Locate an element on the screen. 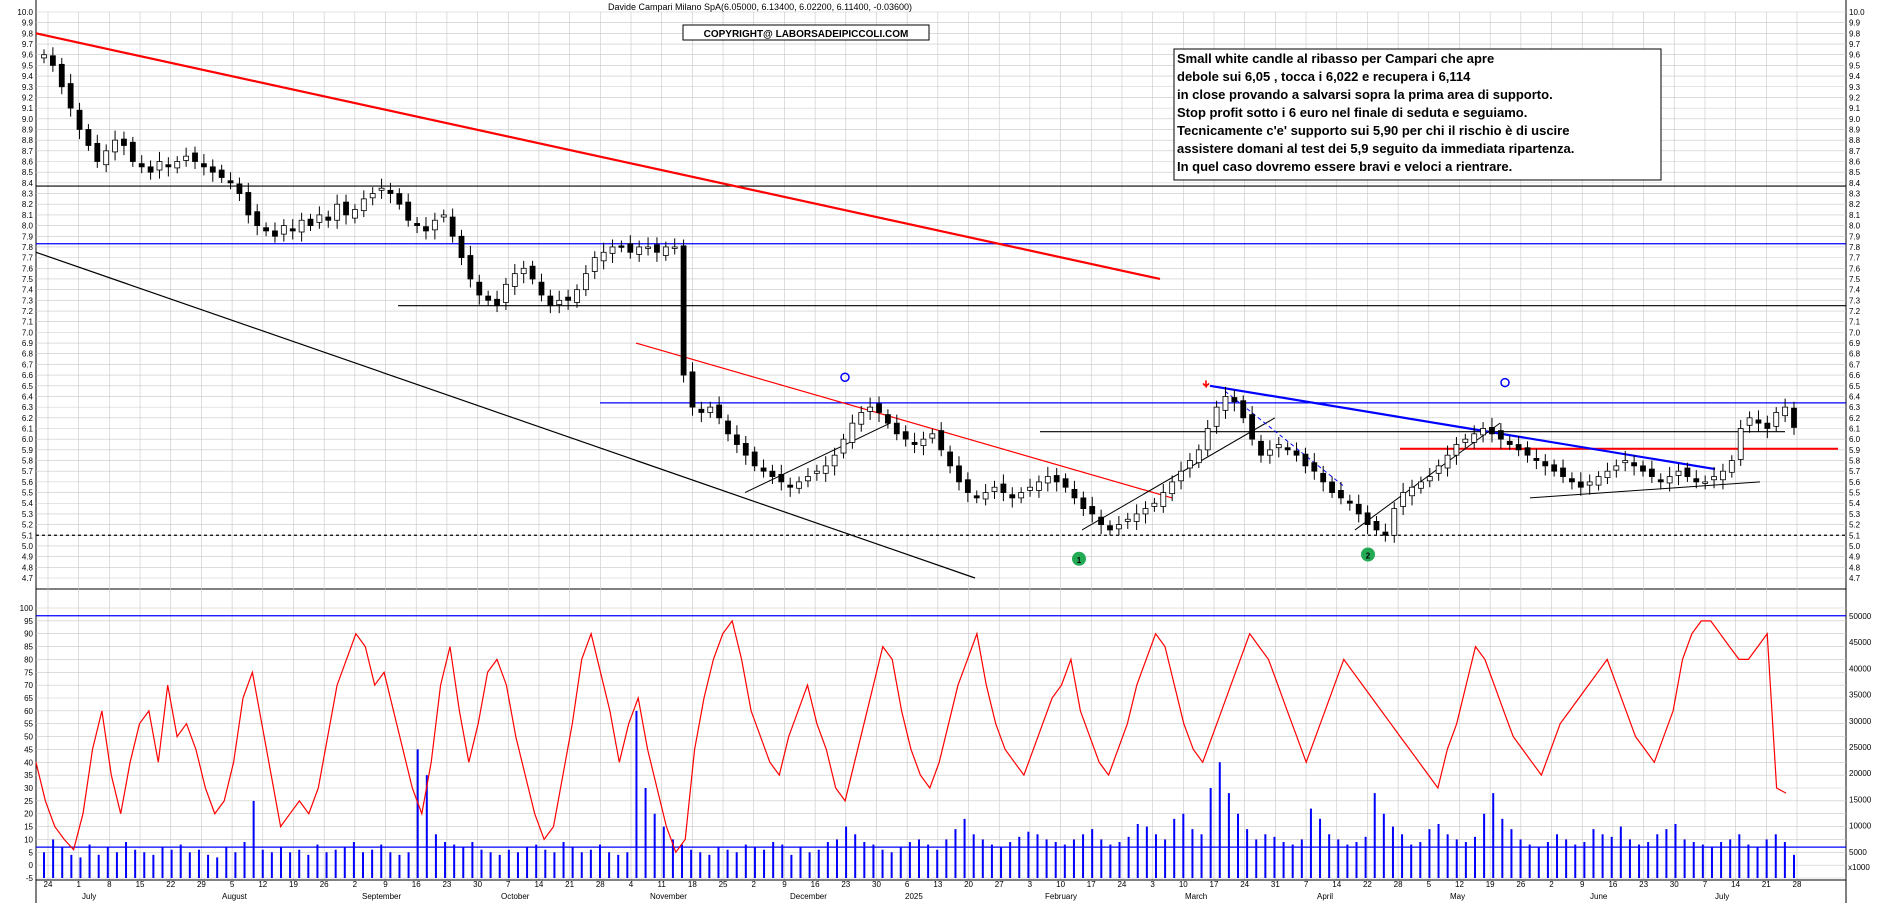 The width and height of the screenshot is (1890, 903). y-tick-label-left: 4.8 is located at coordinates (28, 567).